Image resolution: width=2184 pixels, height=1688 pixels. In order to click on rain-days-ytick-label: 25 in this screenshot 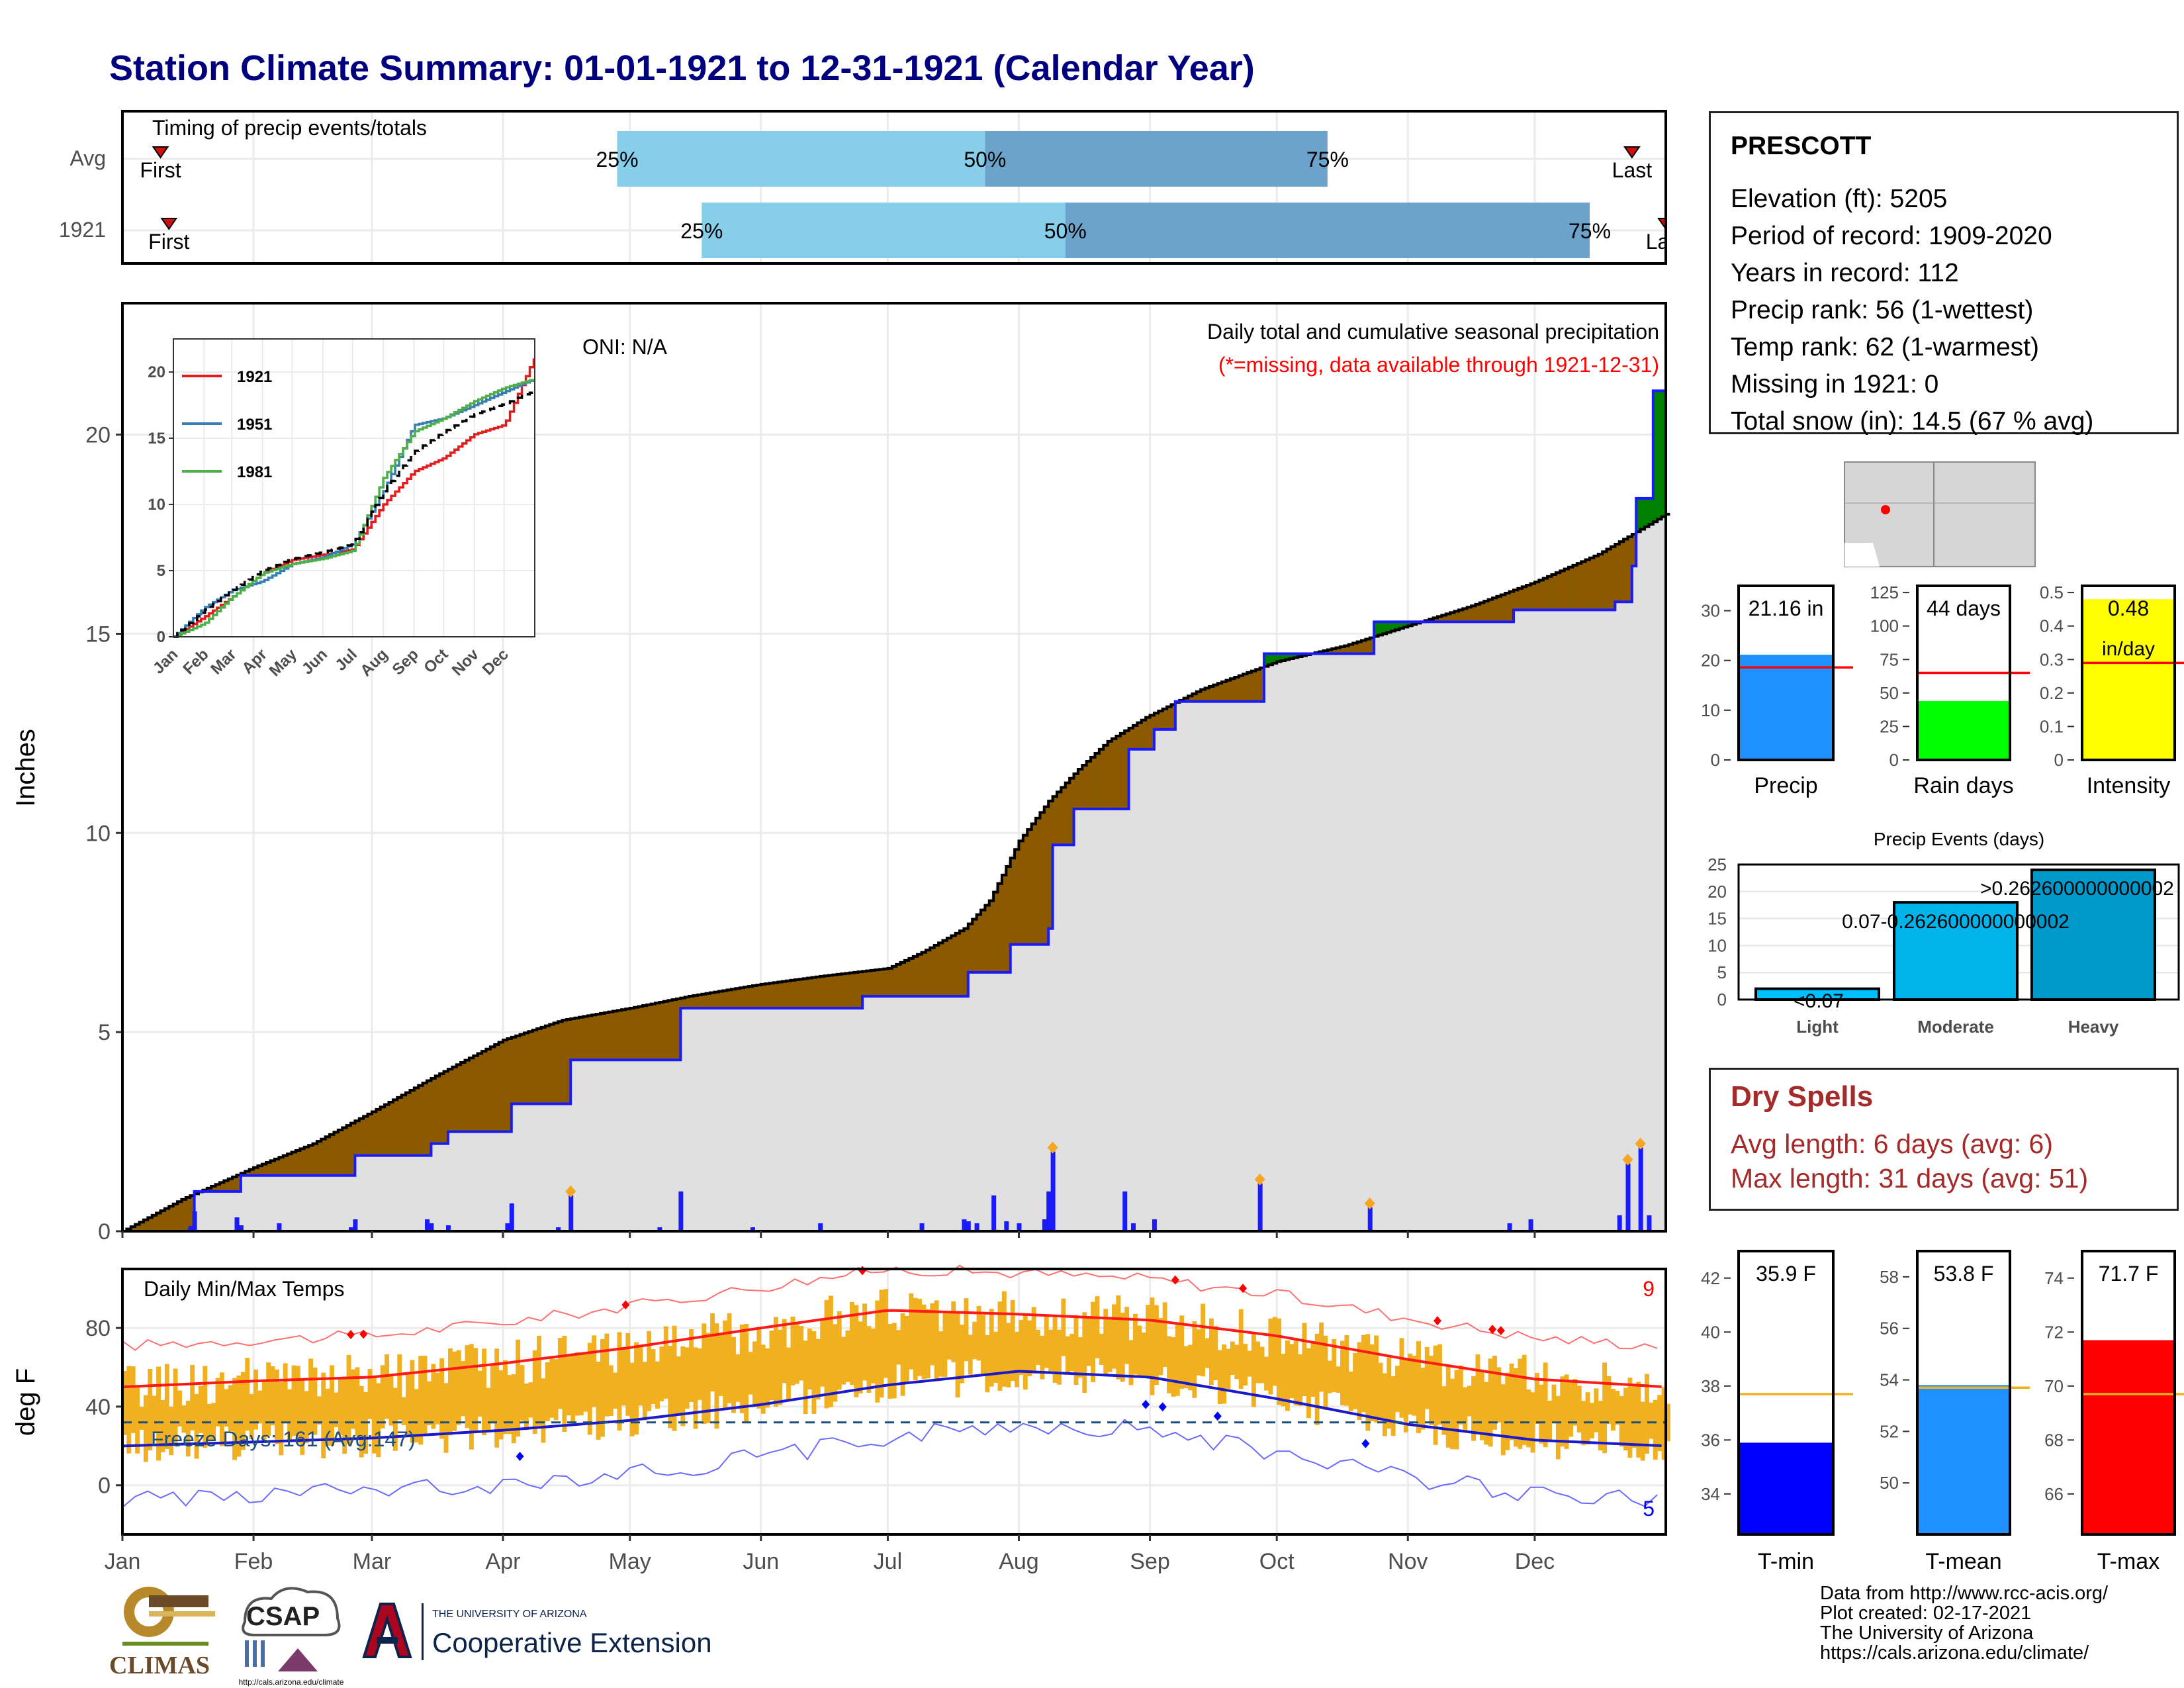, I will do `click(1889, 726)`.